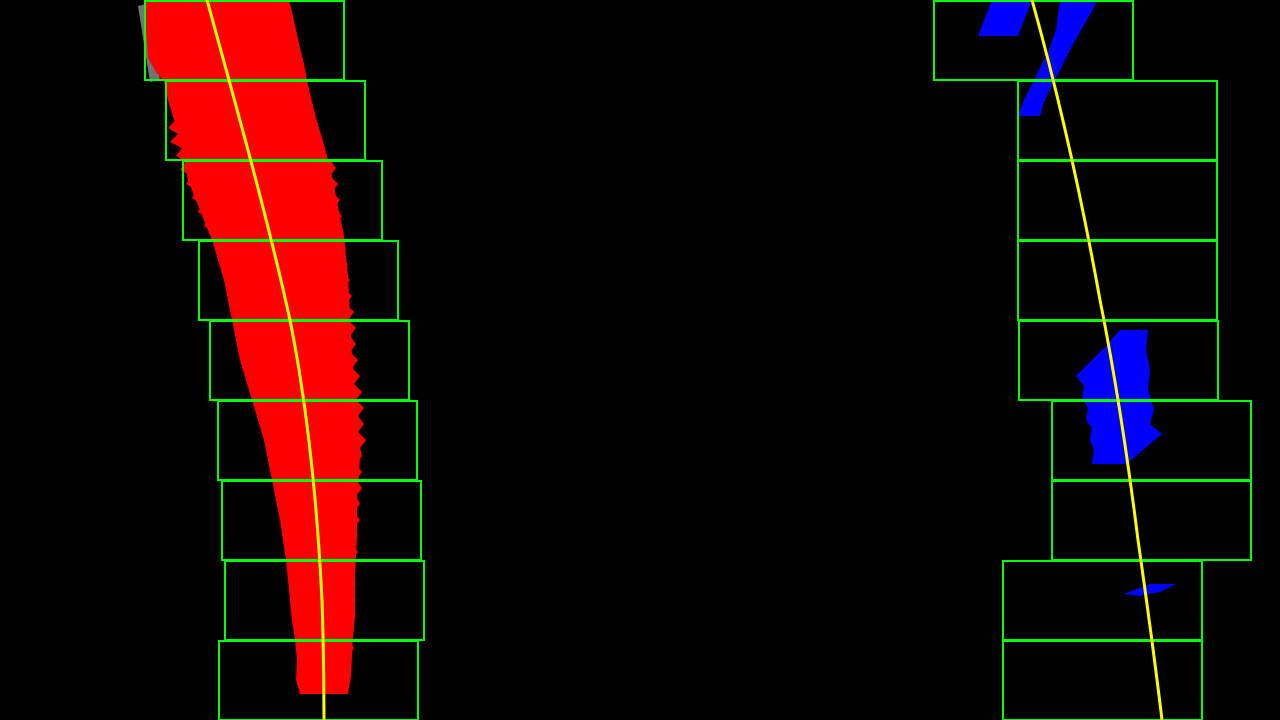 This screenshot has height=720, width=1280. What do you see at coordinates (1005, 18) in the screenshot?
I see `right-lane-dash-top-left` at bounding box center [1005, 18].